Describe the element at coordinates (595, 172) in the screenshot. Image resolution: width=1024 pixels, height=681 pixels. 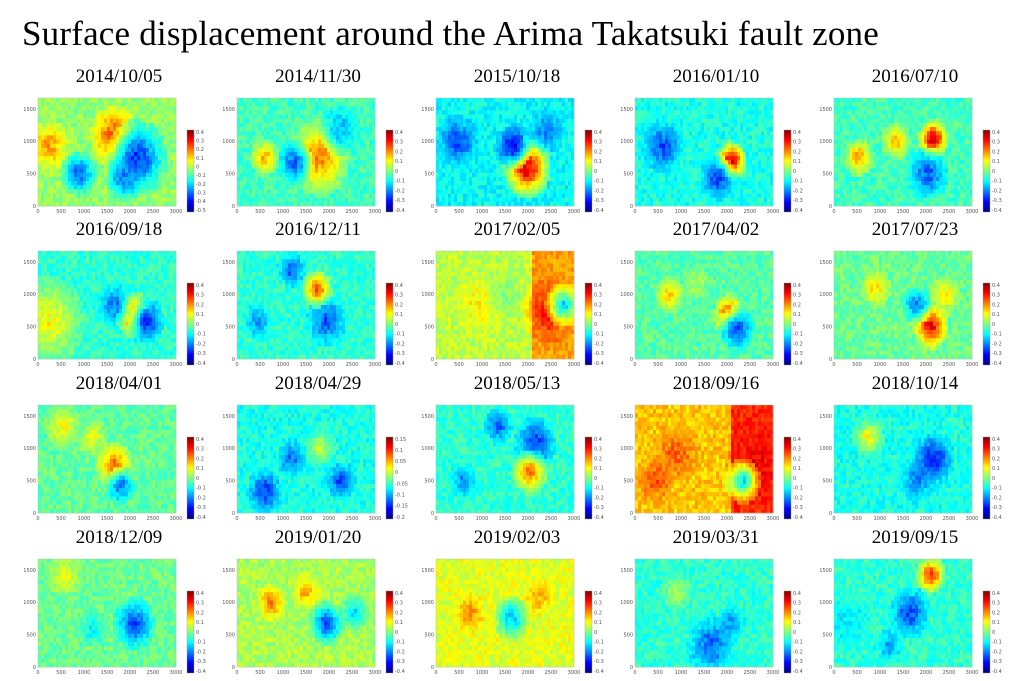
I see `colorbar-tick-label: 0` at that location.